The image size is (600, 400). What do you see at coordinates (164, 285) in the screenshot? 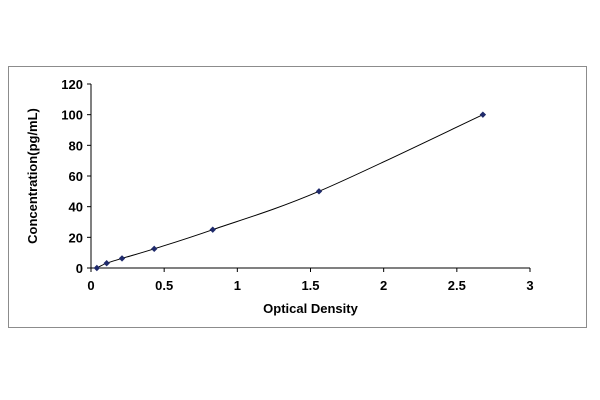
I see `x-tick-label: 0.5` at bounding box center [164, 285].